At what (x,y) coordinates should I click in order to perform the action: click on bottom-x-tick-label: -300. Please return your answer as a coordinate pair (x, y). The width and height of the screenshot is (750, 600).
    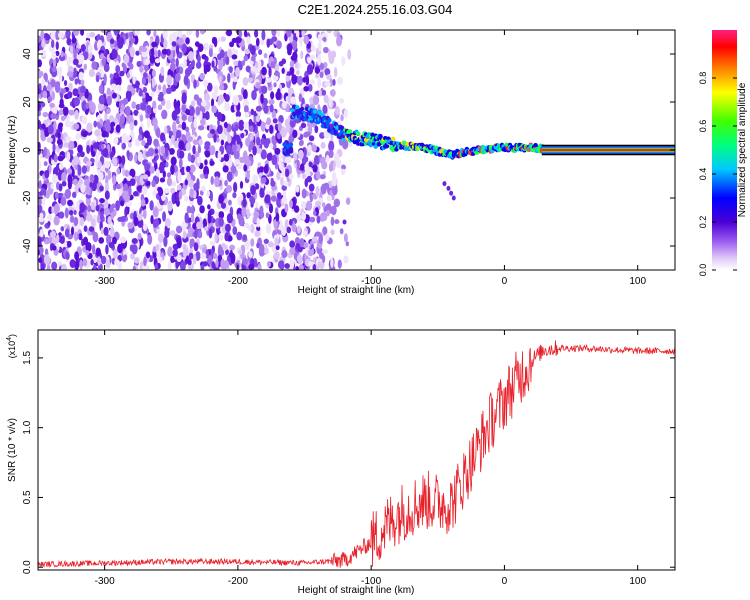
    Looking at the image, I should click on (105, 581).